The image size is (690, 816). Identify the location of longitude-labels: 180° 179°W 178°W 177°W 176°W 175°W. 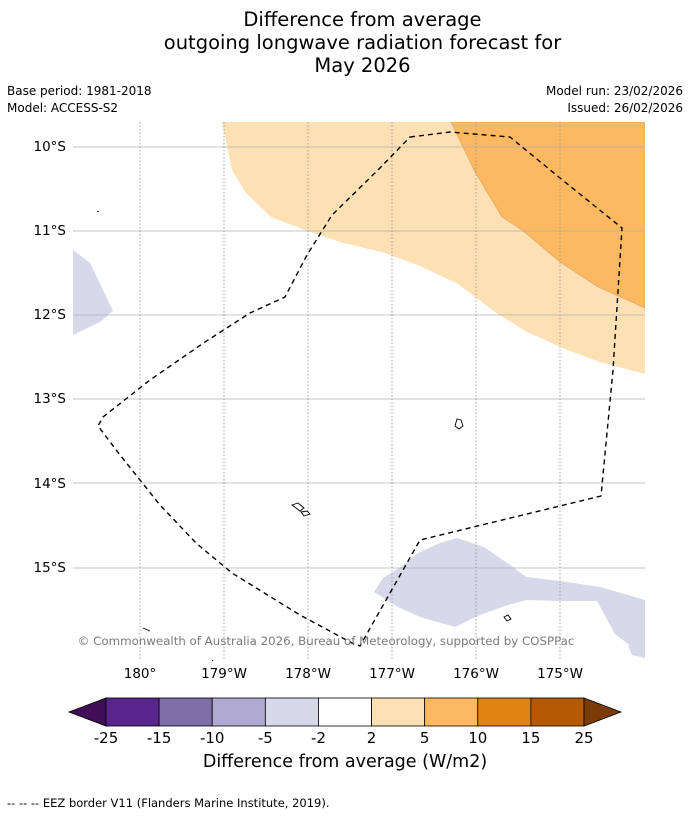
(353, 674).